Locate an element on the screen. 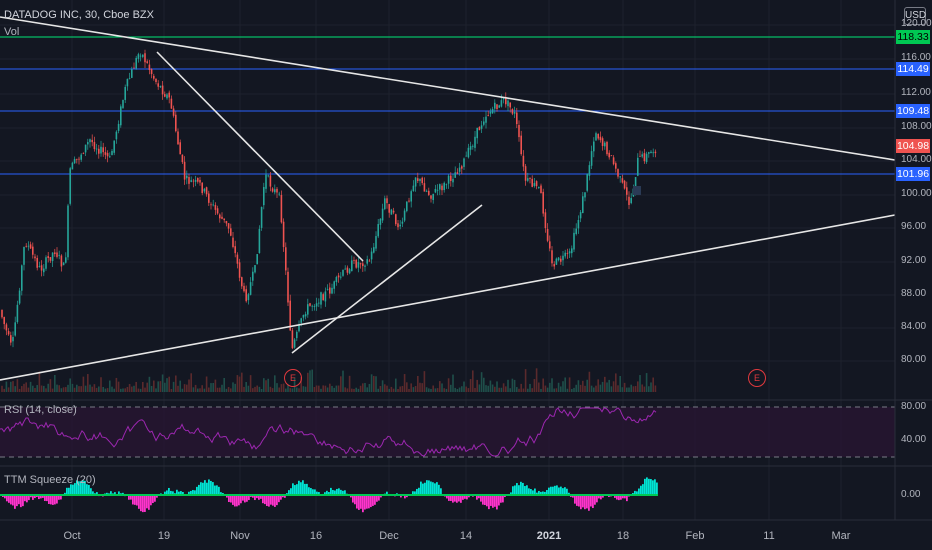 This screenshot has height=550, width=932. currency-button: USD is located at coordinates (915, 16).